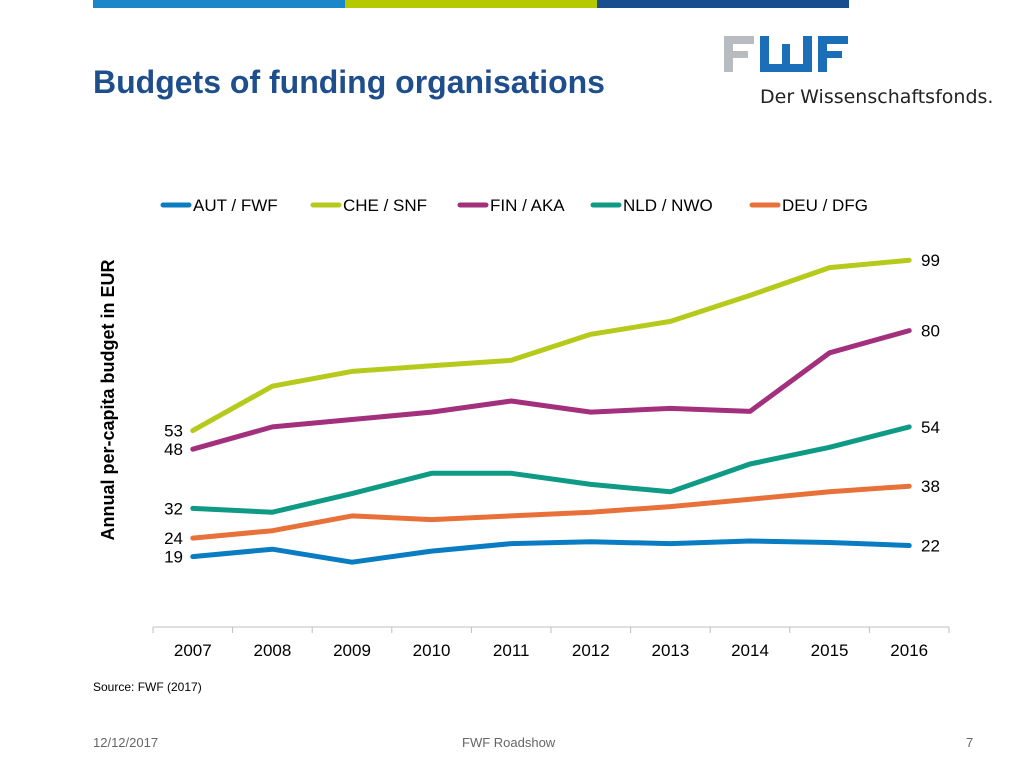 Image resolution: width=1024 pixels, height=768 pixels. What do you see at coordinates (930, 260) in the screenshot?
I see `series-end-label: 99` at bounding box center [930, 260].